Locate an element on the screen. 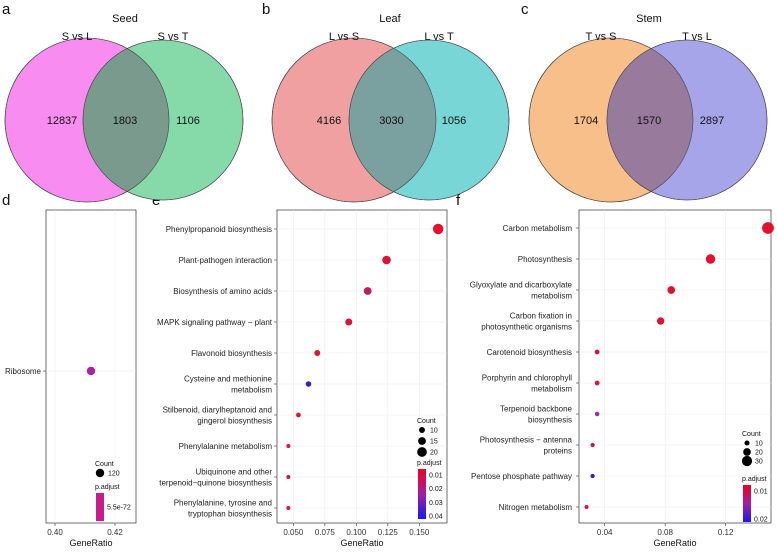 This screenshot has height=552, width=777. x-tick-label: 0.12 is located at coordinates (726, 532).